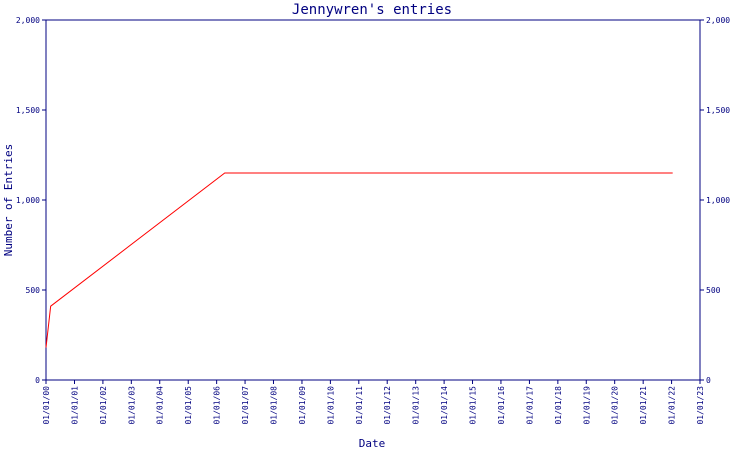  What do you see at coordinates (444, 405) in the screenshot?
I see `x-tick-label: 01/01/14` at bounding box center [444, 405].